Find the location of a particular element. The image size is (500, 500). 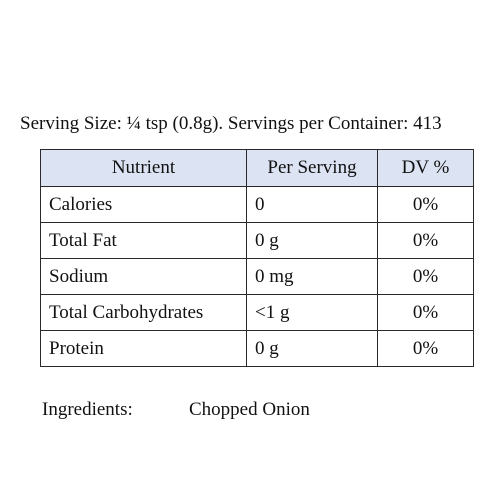

table-row: Sodium 0 mg 0% is located at coordinates (257, 276).